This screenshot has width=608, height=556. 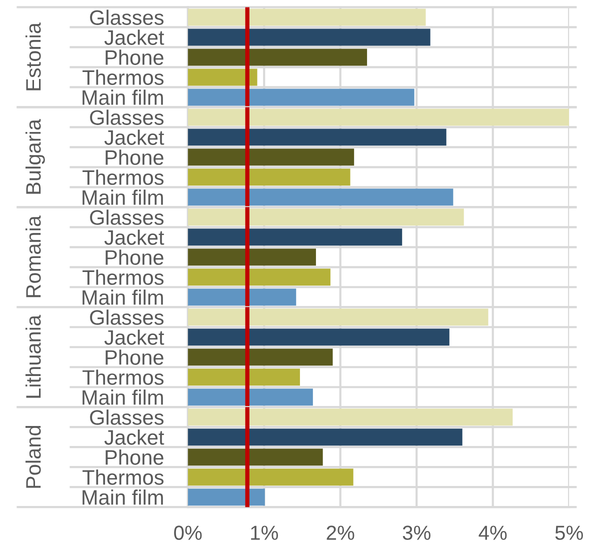 What do you see at coordinates (340, 533) in the screenshot?
I see `x-tick-label: 2%` at bounding box center [340, 533].